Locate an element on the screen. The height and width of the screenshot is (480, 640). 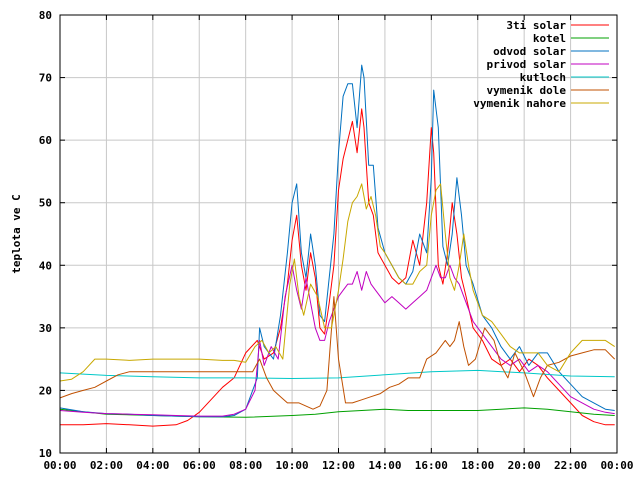
x-tick-label: 18:00 is located at coordinates (477, 465).